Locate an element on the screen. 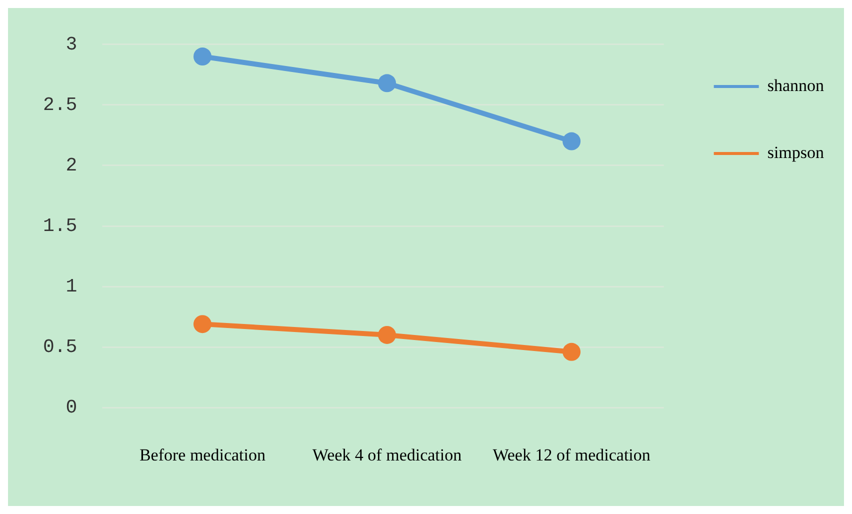 The width and height of the screenshot is (852, 514). y-tick-label: 0.5 is located at coordinates (60, 347).